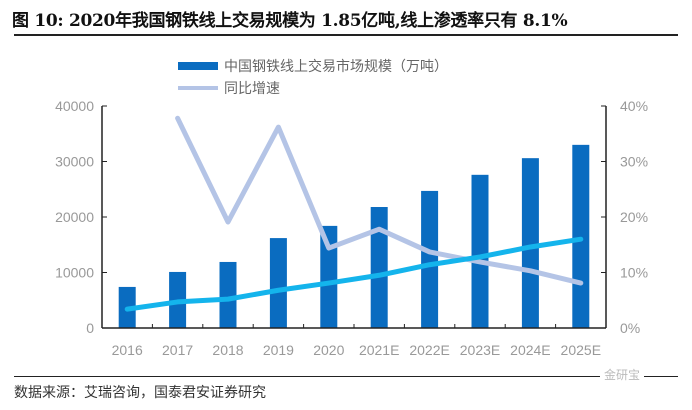 The image size is (692, 410). Describe the element at coordinates (379, 267) in the screenshot. I see `bar-2021E` at that location.